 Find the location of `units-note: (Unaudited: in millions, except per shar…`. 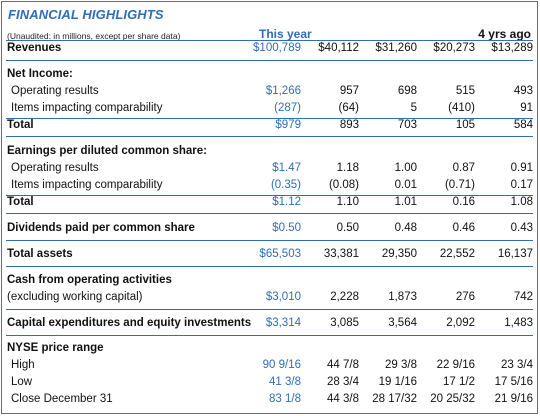

units-note: (Unaudited: in millions, except per shar… is located at coordinates (94, 36).